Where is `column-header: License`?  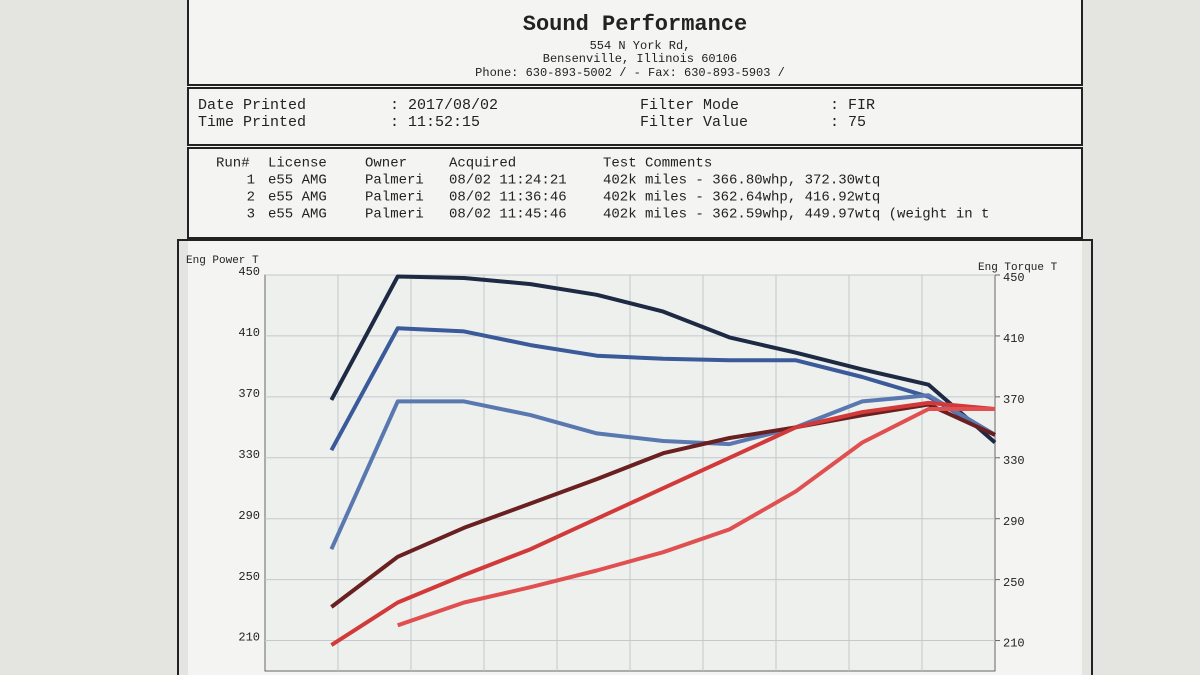 column-header: License is located at coordinates (297, 164).